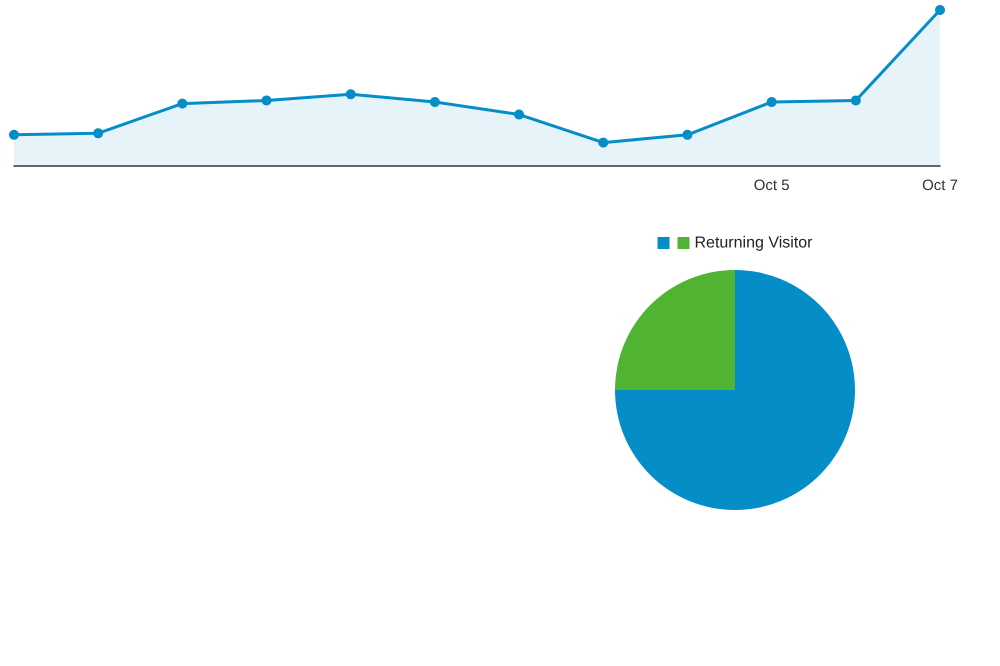  What do you see at coordinates (772, 185) in the screenshot?
I see `x-tick-label: Oct 5` at bounding box center [772, 185].